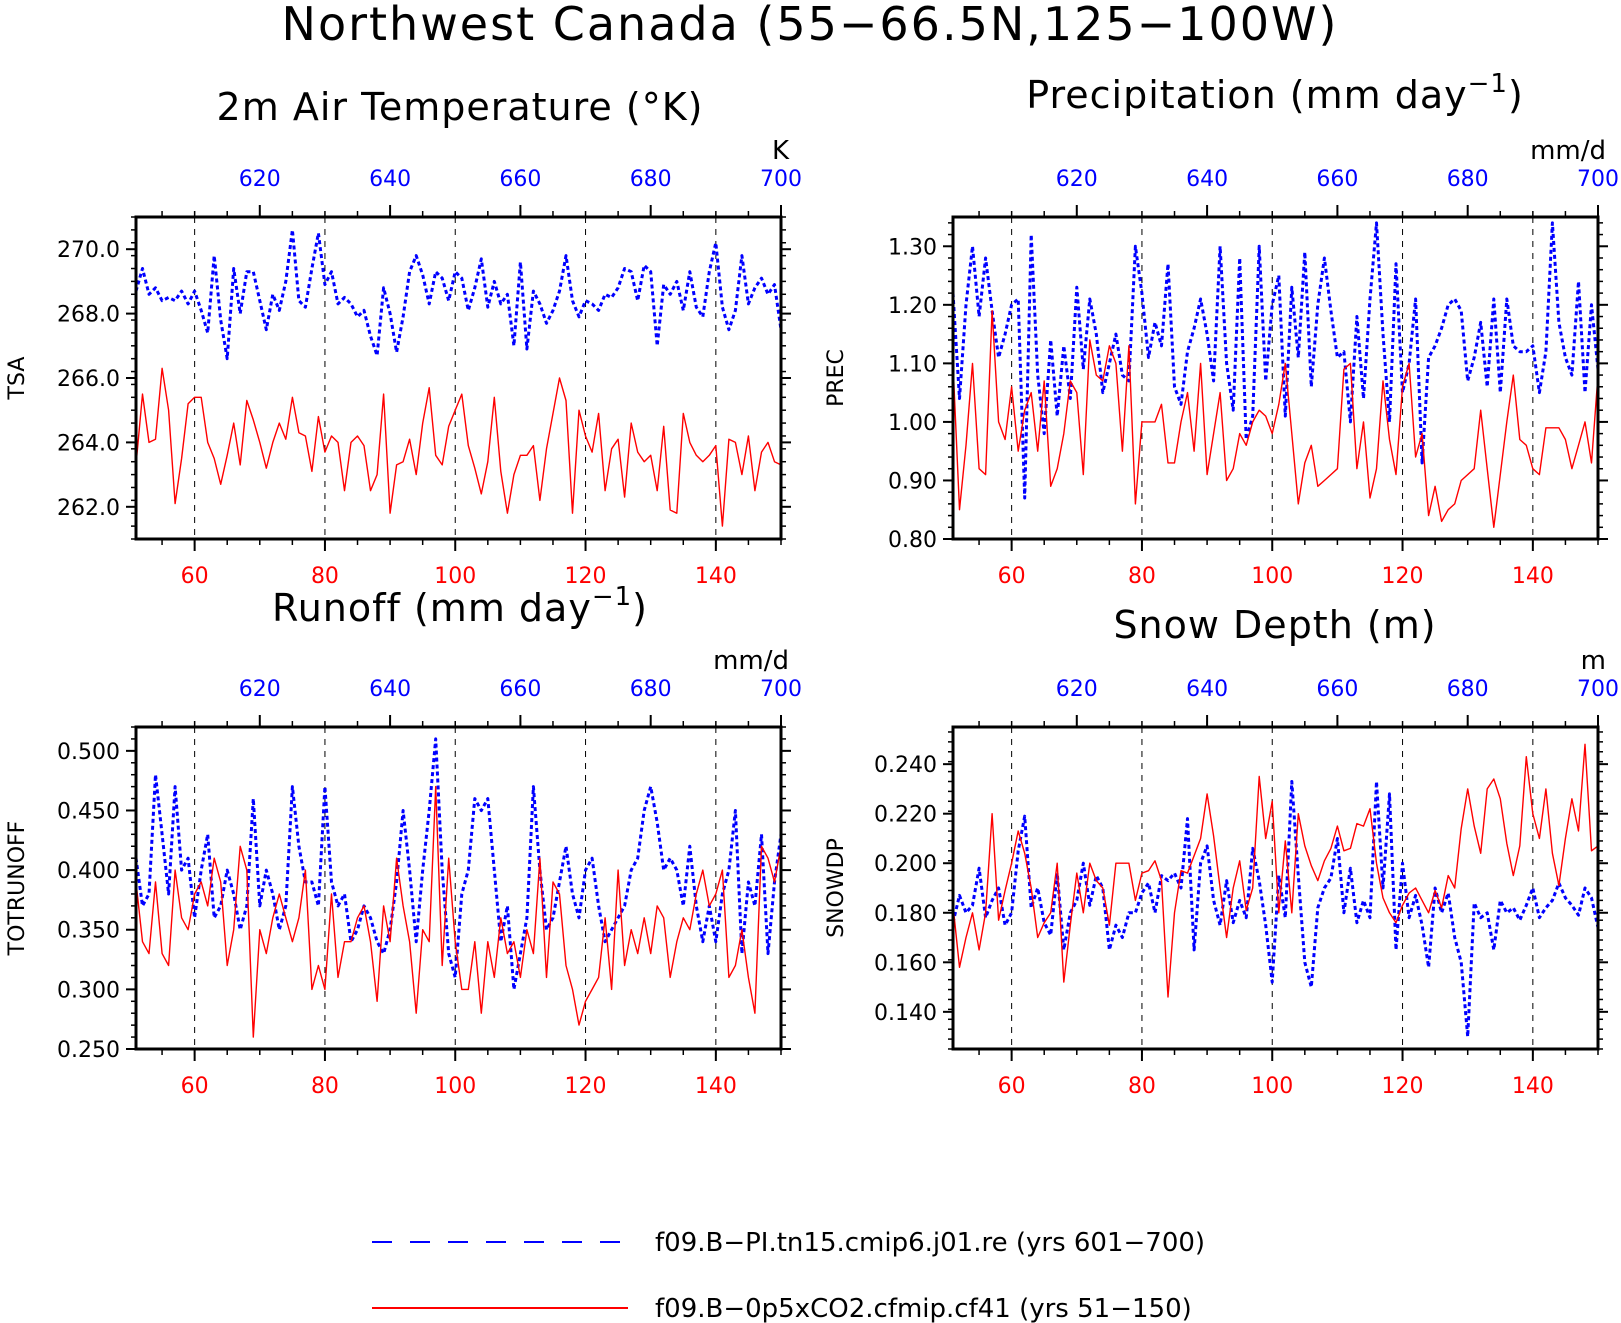 The height and width of the screenshot is (1323, 1621). I want to click on y-tick-label: 0.350, so click(88, 931).